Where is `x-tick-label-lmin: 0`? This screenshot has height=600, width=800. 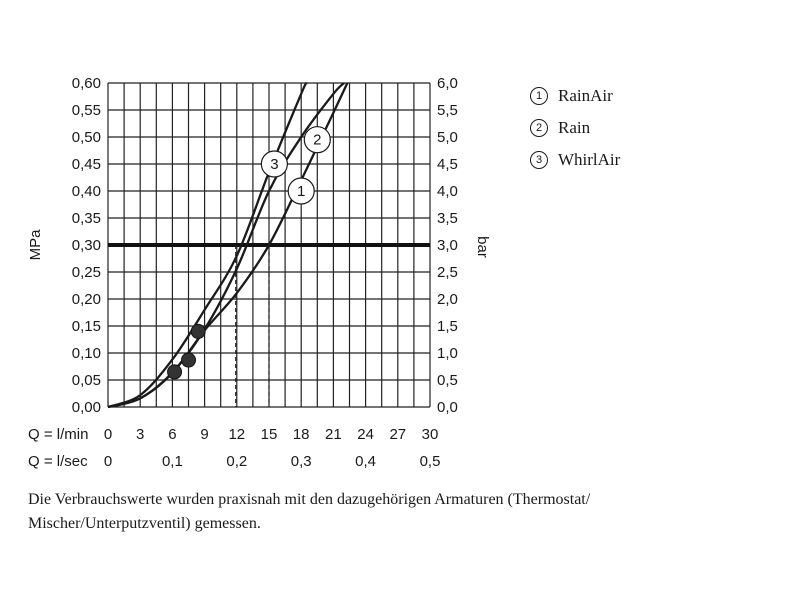 x-tick-label-lmin: 0 is located at coordinates (108, 434).